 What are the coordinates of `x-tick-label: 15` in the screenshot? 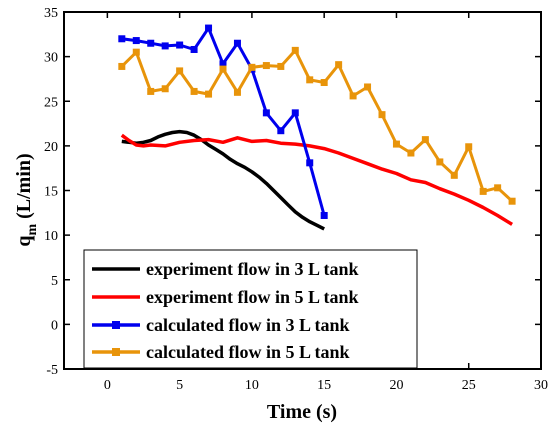 It's located at (324, 385).